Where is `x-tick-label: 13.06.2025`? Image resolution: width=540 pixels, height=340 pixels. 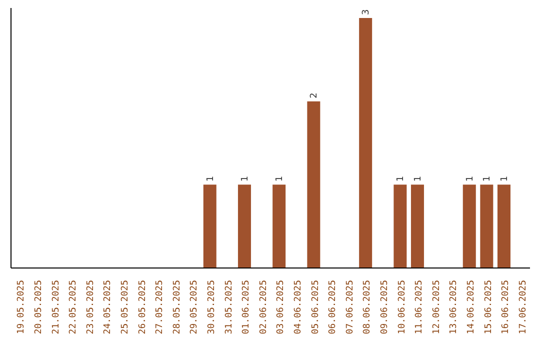 x-tick-label: 13.06.2025 is located at coordinates (454, 307).